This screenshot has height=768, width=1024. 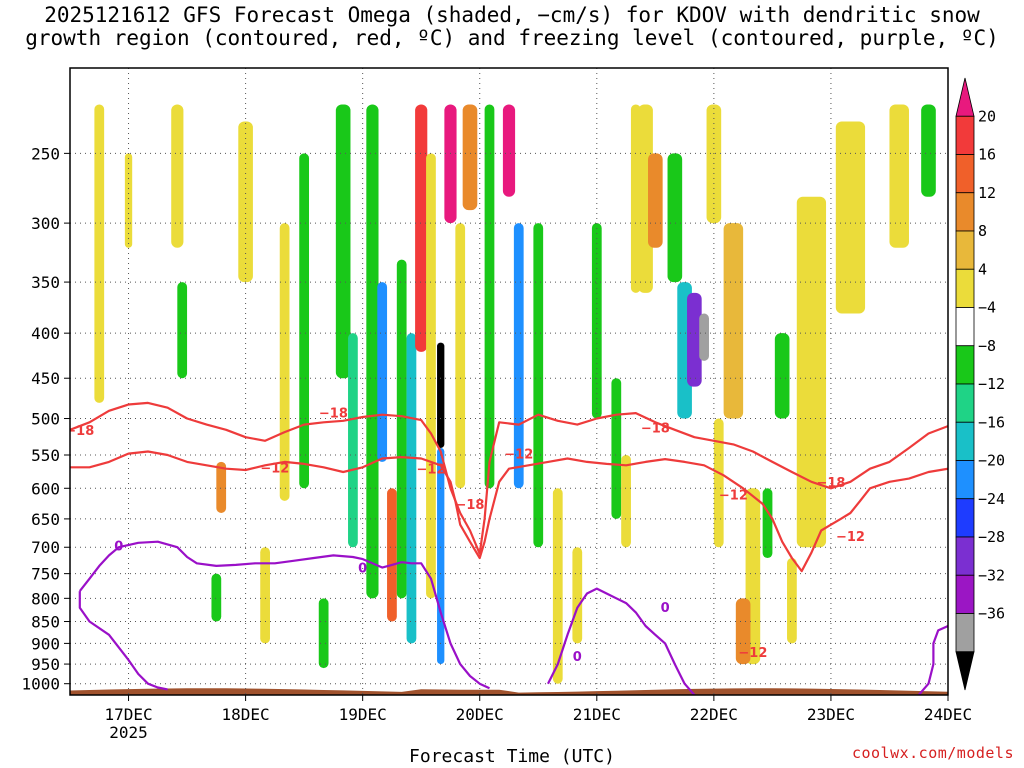 What do you see at coordinates (991, 537) in the screenshot?
I see `colorbar-label-11: −28` at bounding box center [991, 537].